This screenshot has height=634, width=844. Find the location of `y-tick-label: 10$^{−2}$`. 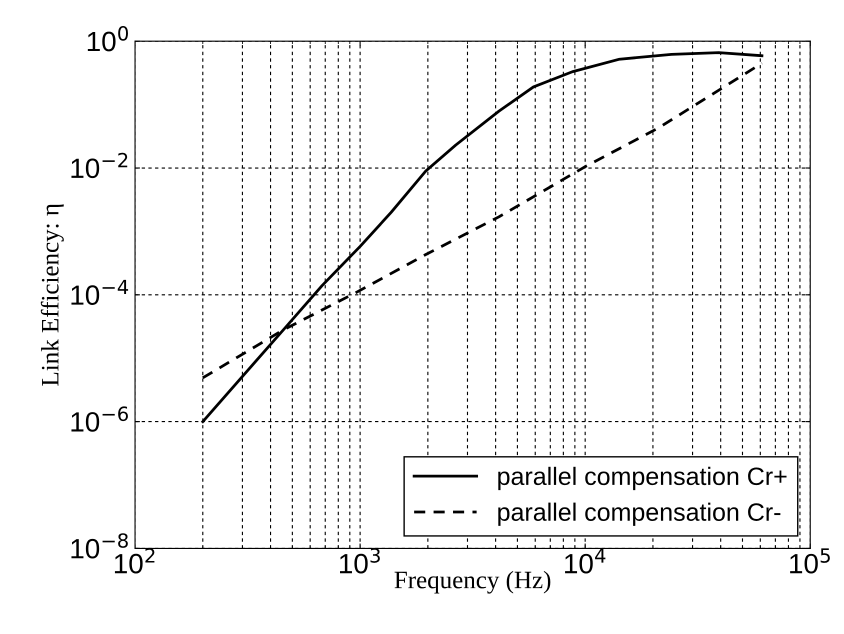

y-tick-label: 10$^{−2}$ is located at coordinates (99, 165).